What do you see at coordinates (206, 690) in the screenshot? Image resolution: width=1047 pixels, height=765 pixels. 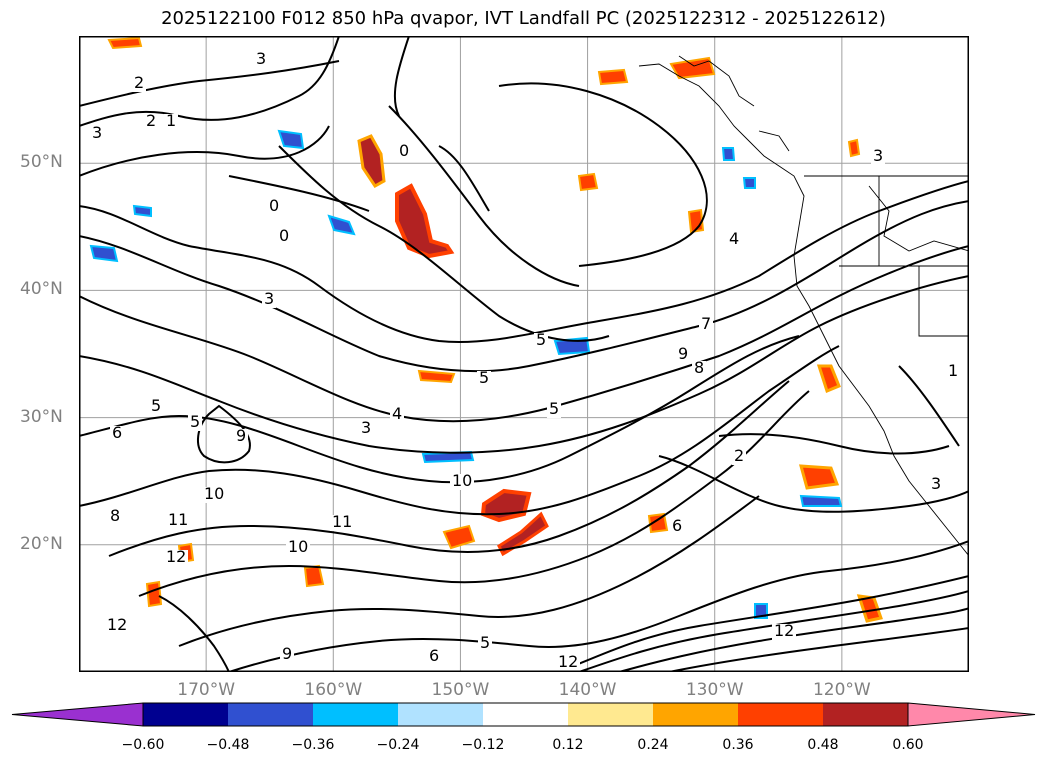 I see `longitude-label: 170°W` at bounding box center [206, 690].